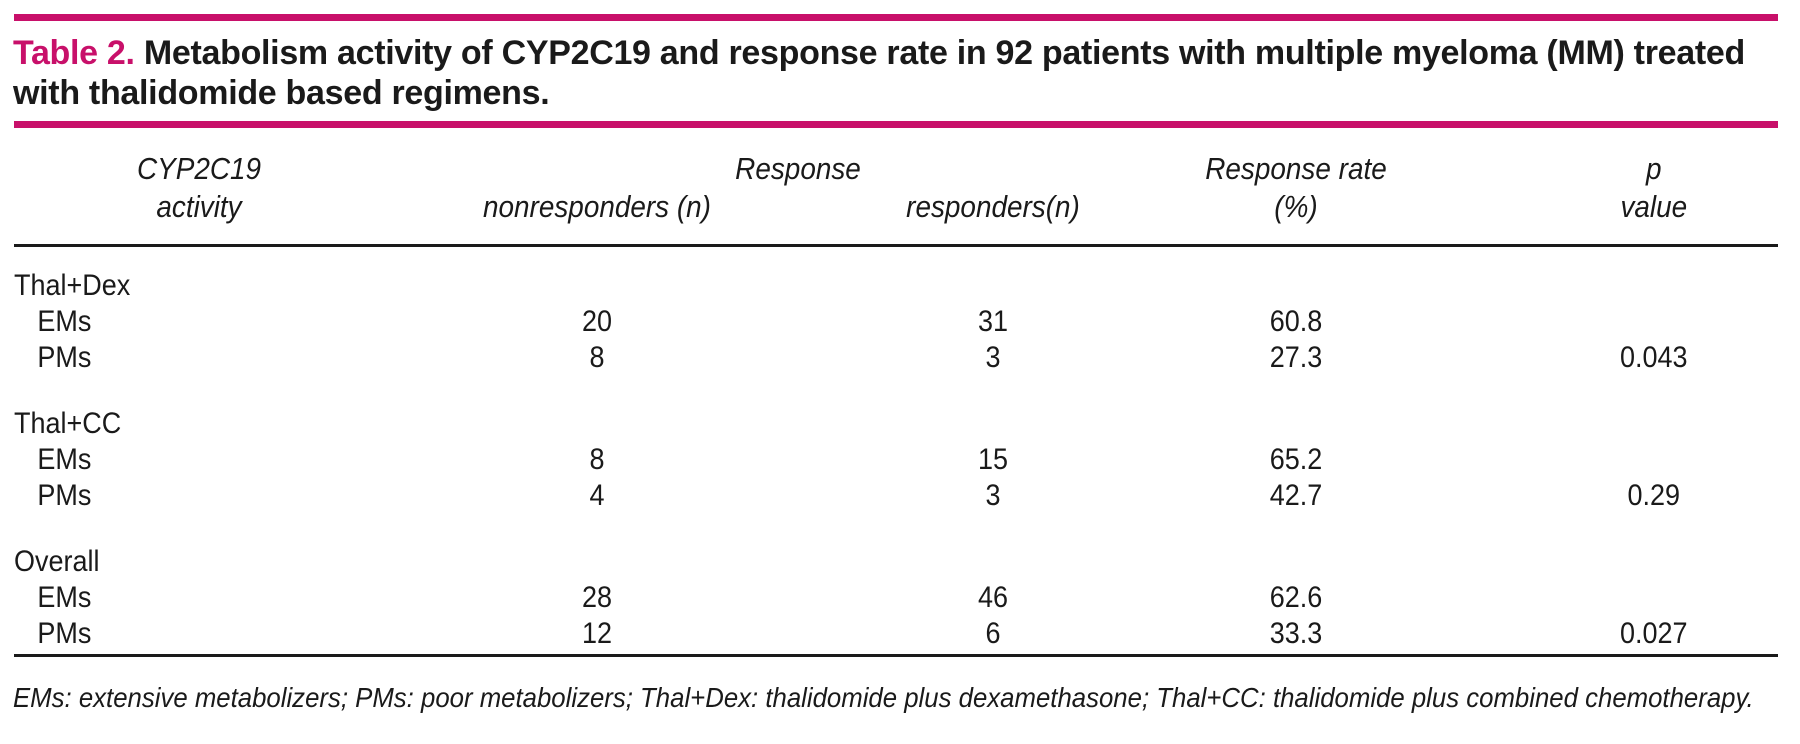  I want to click on column-header-p-value: value, so click(1654, 206).